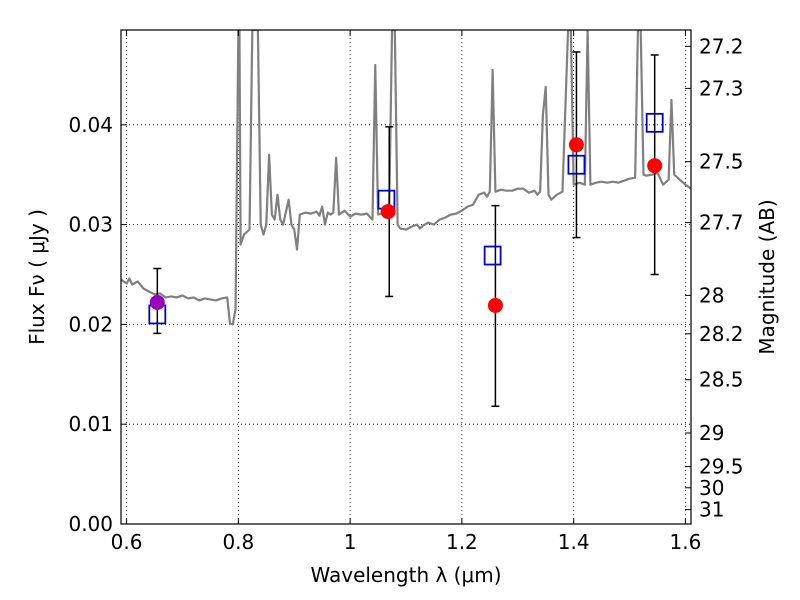  Describe the element at coordinates (90, 125) in the screenshot. I see `y-tick-label: 0.04` at that location.